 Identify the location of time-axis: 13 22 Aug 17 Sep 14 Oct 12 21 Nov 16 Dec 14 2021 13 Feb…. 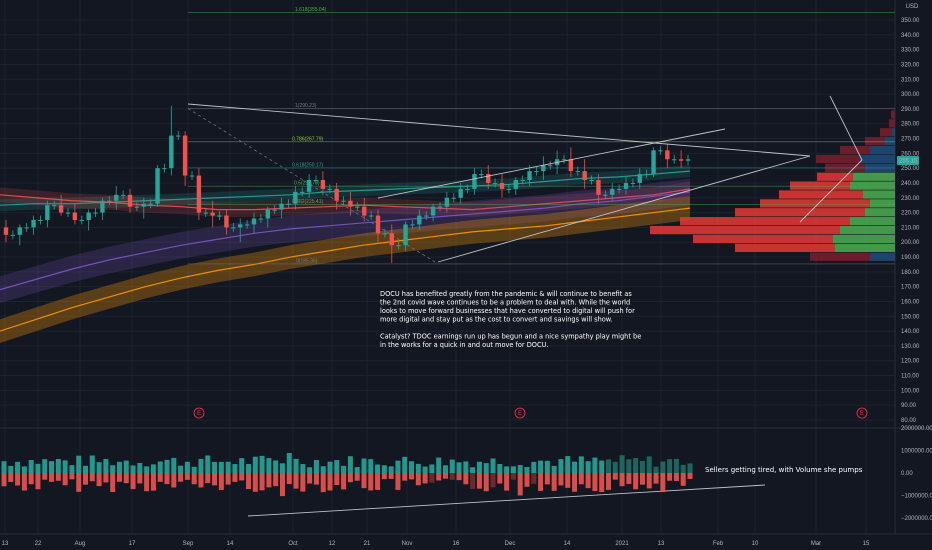
(436, 544).